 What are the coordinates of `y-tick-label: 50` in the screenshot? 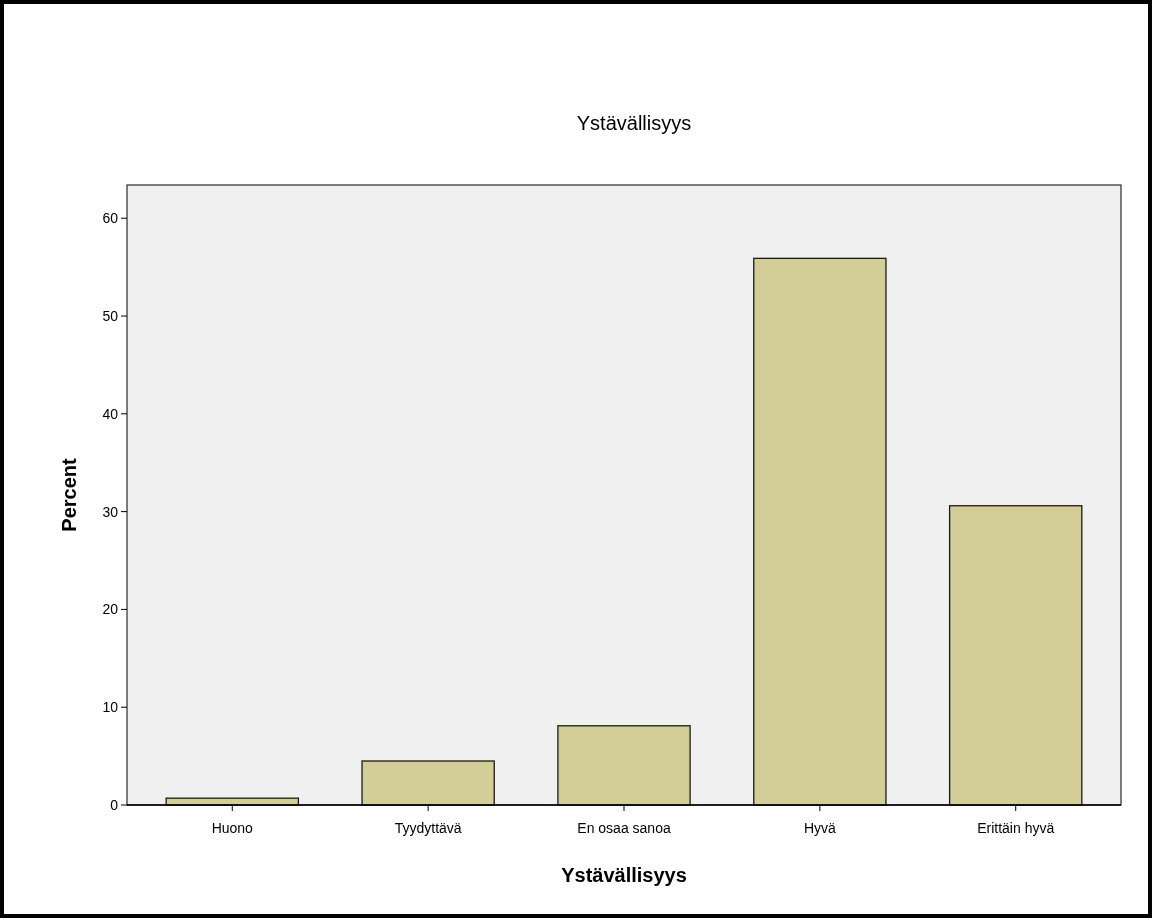 It's located at (110, 315).